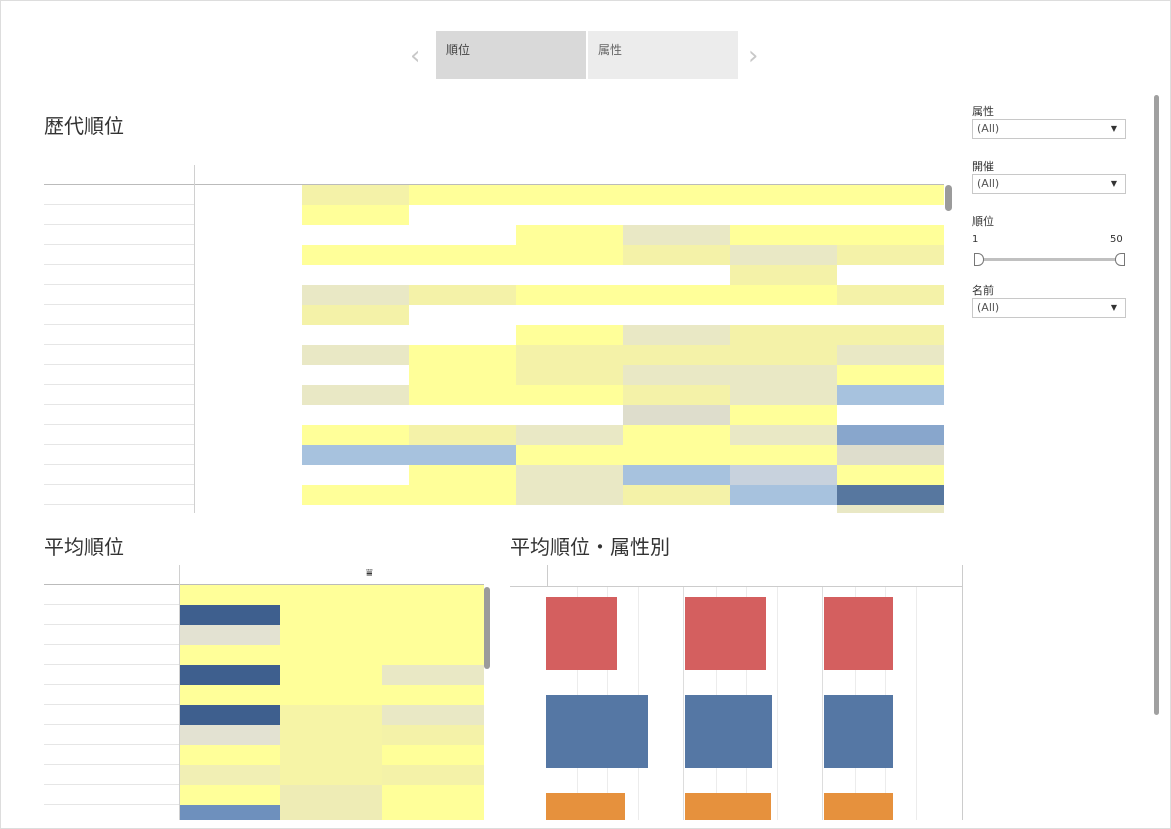 The image size is (1171, 829). I want to click on attr-header-line, so click(736, 586).